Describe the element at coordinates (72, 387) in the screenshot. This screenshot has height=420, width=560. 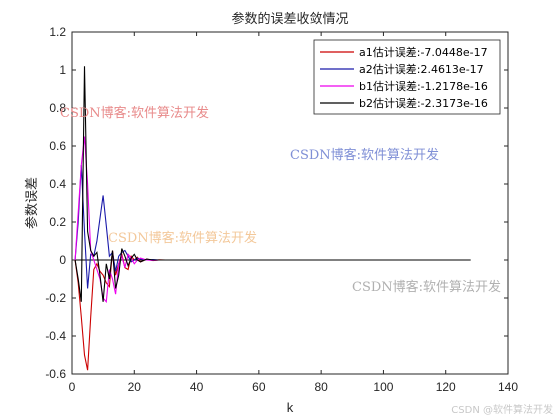
I see `x-tick-label: 0` at that location.